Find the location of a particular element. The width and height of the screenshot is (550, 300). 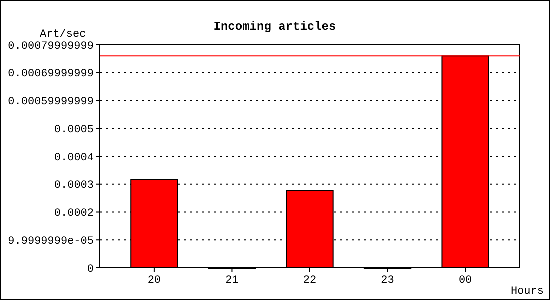

y-tick-label: 0.0002 is located at coordinates (74, 214).